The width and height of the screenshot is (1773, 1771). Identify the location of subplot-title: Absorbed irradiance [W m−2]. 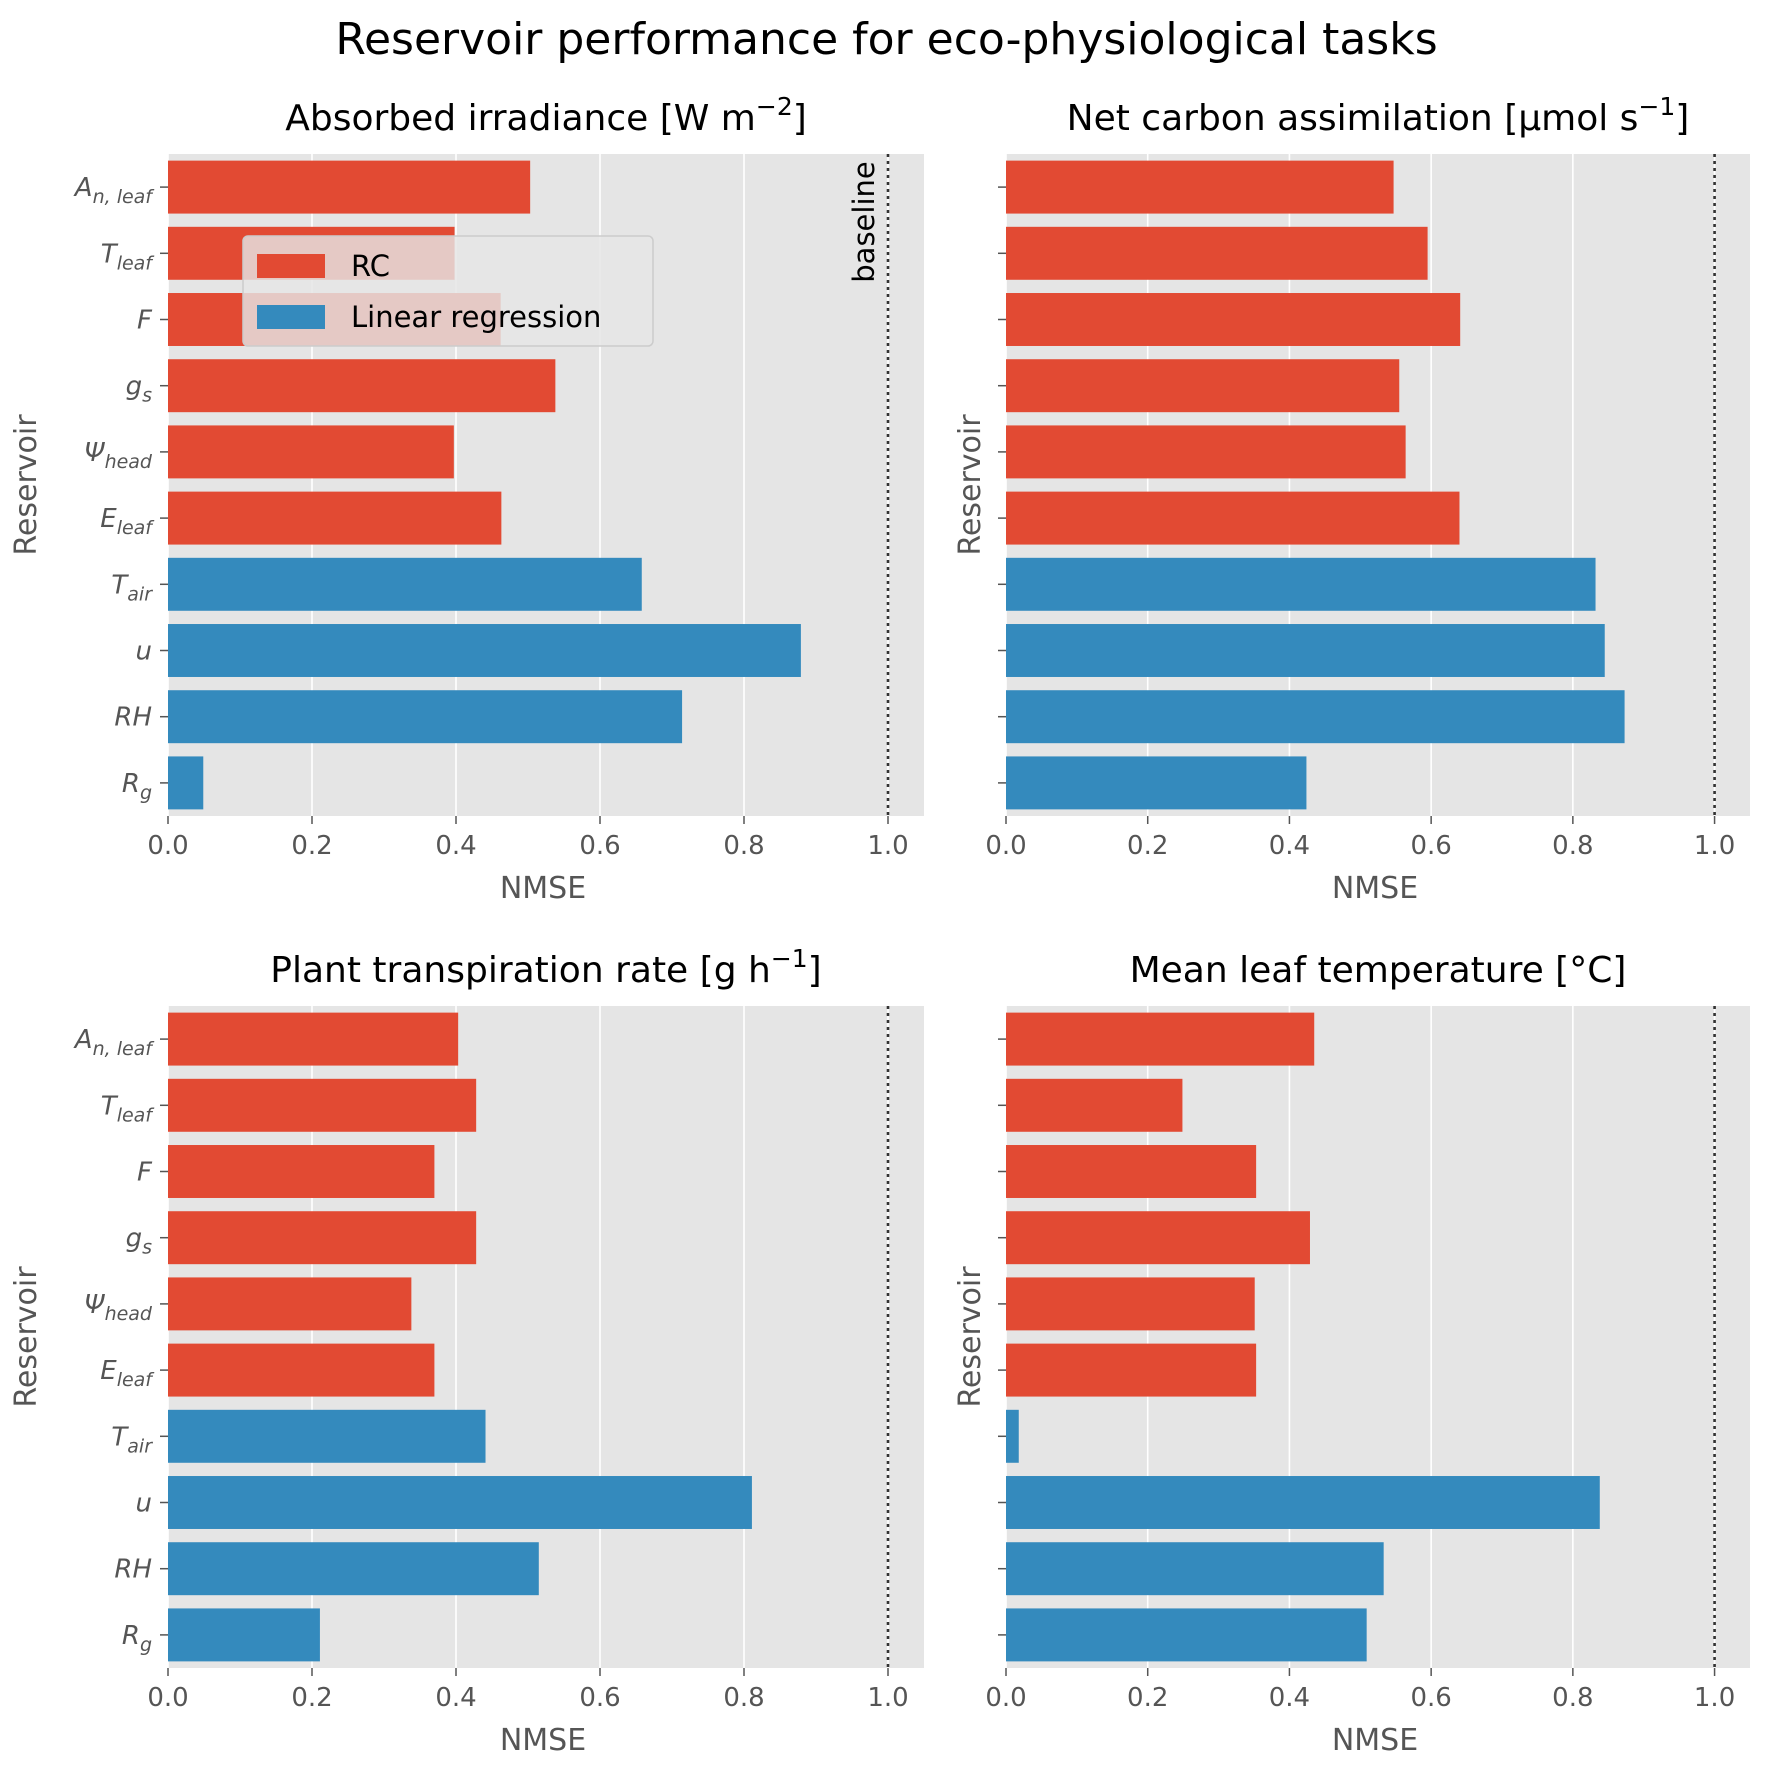
(546, 115).